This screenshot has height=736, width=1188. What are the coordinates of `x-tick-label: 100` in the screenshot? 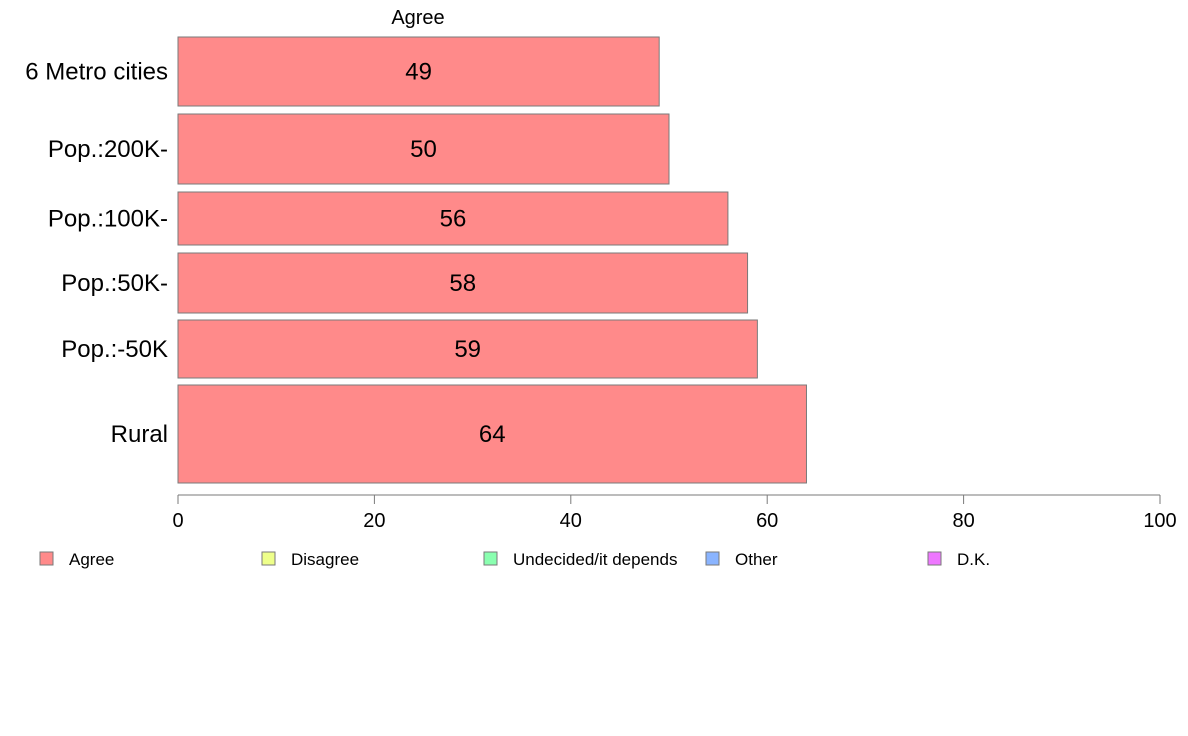 It's located at (1159, 521).